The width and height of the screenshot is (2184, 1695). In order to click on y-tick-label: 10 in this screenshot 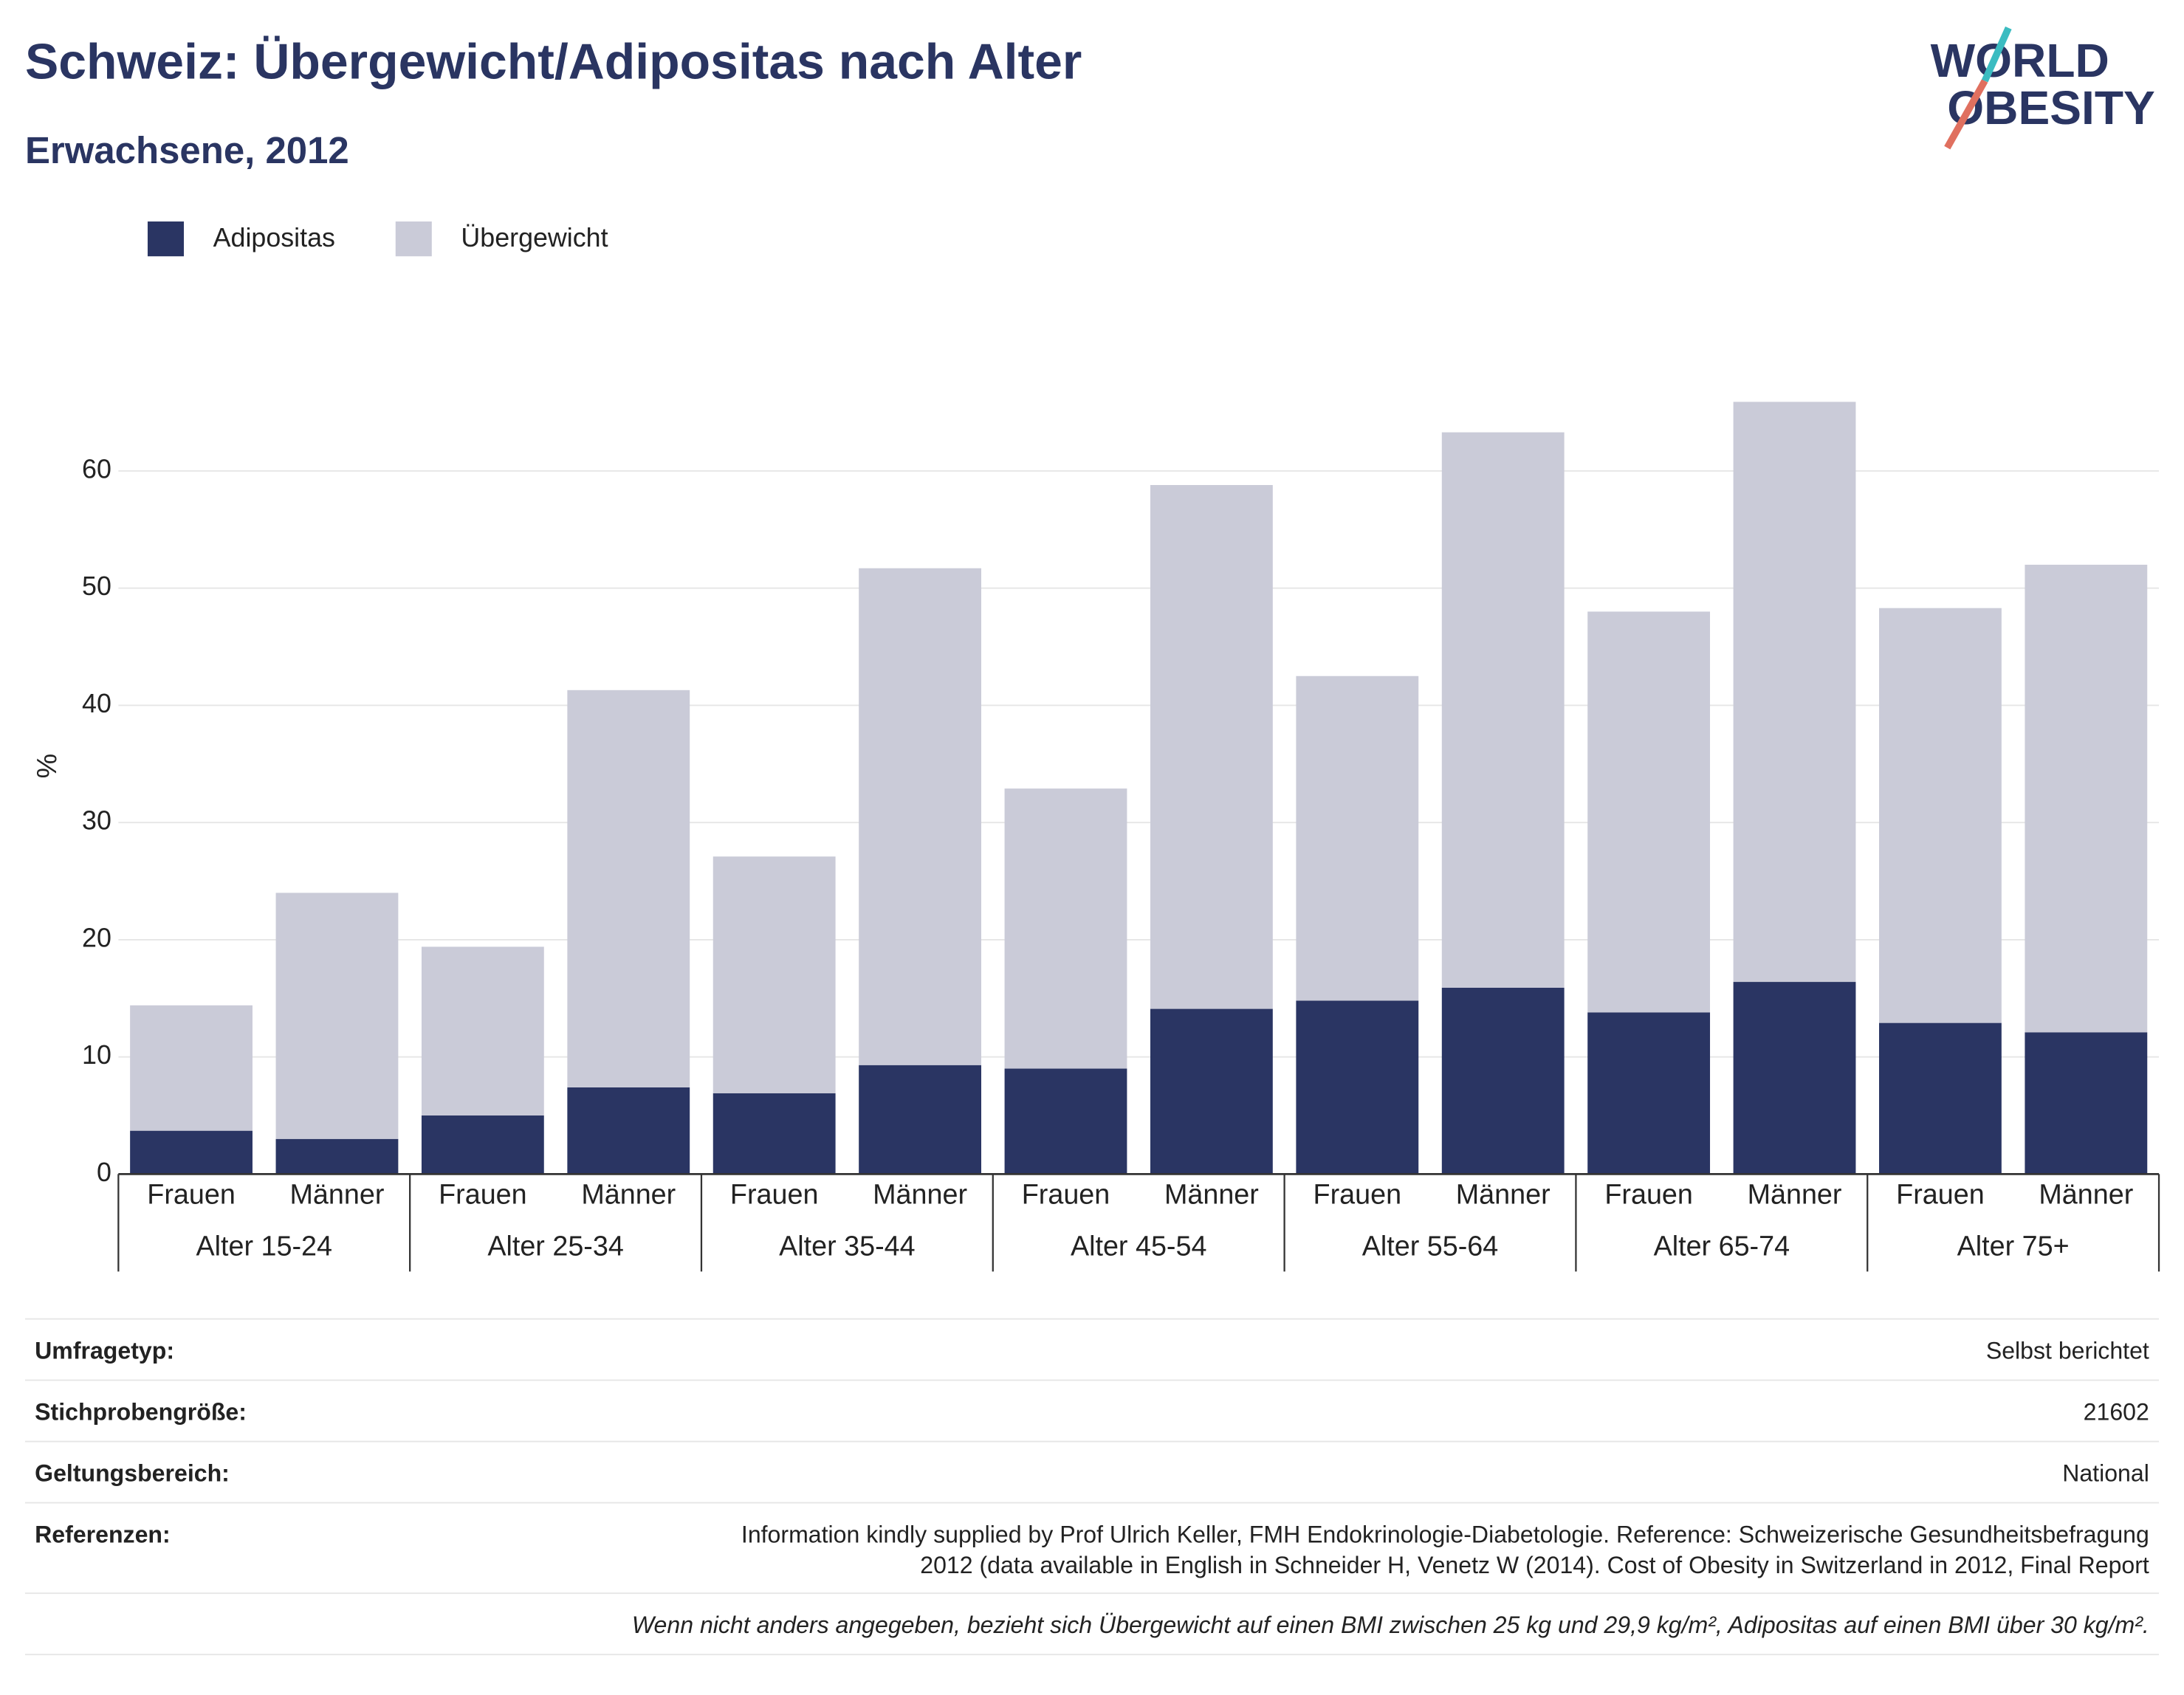, I will do `click(96, 1055)`.